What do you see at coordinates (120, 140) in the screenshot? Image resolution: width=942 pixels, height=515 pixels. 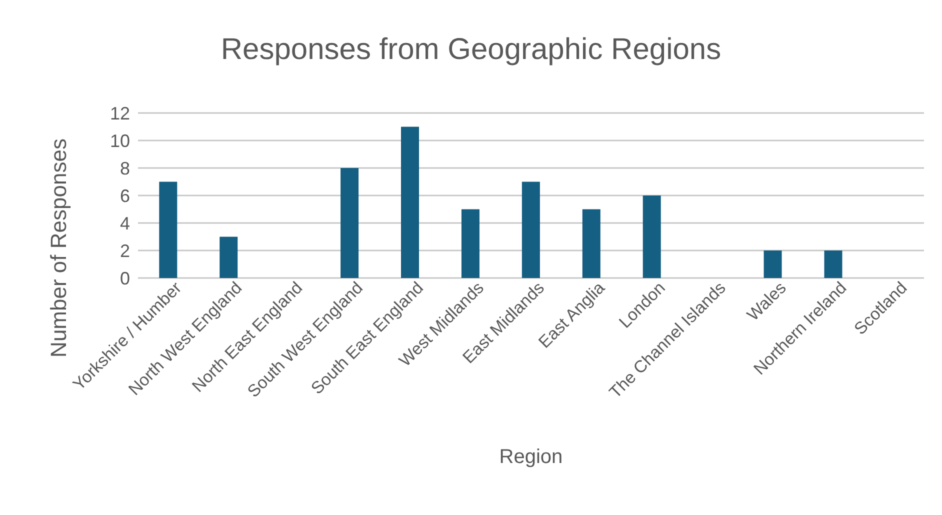 I see `y-tick-label: 10` at bounding box center [120, 140].